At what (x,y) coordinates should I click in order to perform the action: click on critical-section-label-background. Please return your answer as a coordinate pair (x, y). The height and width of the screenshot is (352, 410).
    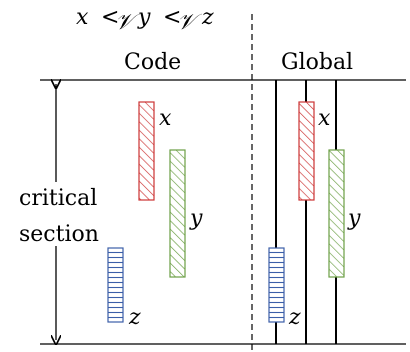
    Looking at the image, I should click on (50, 214).